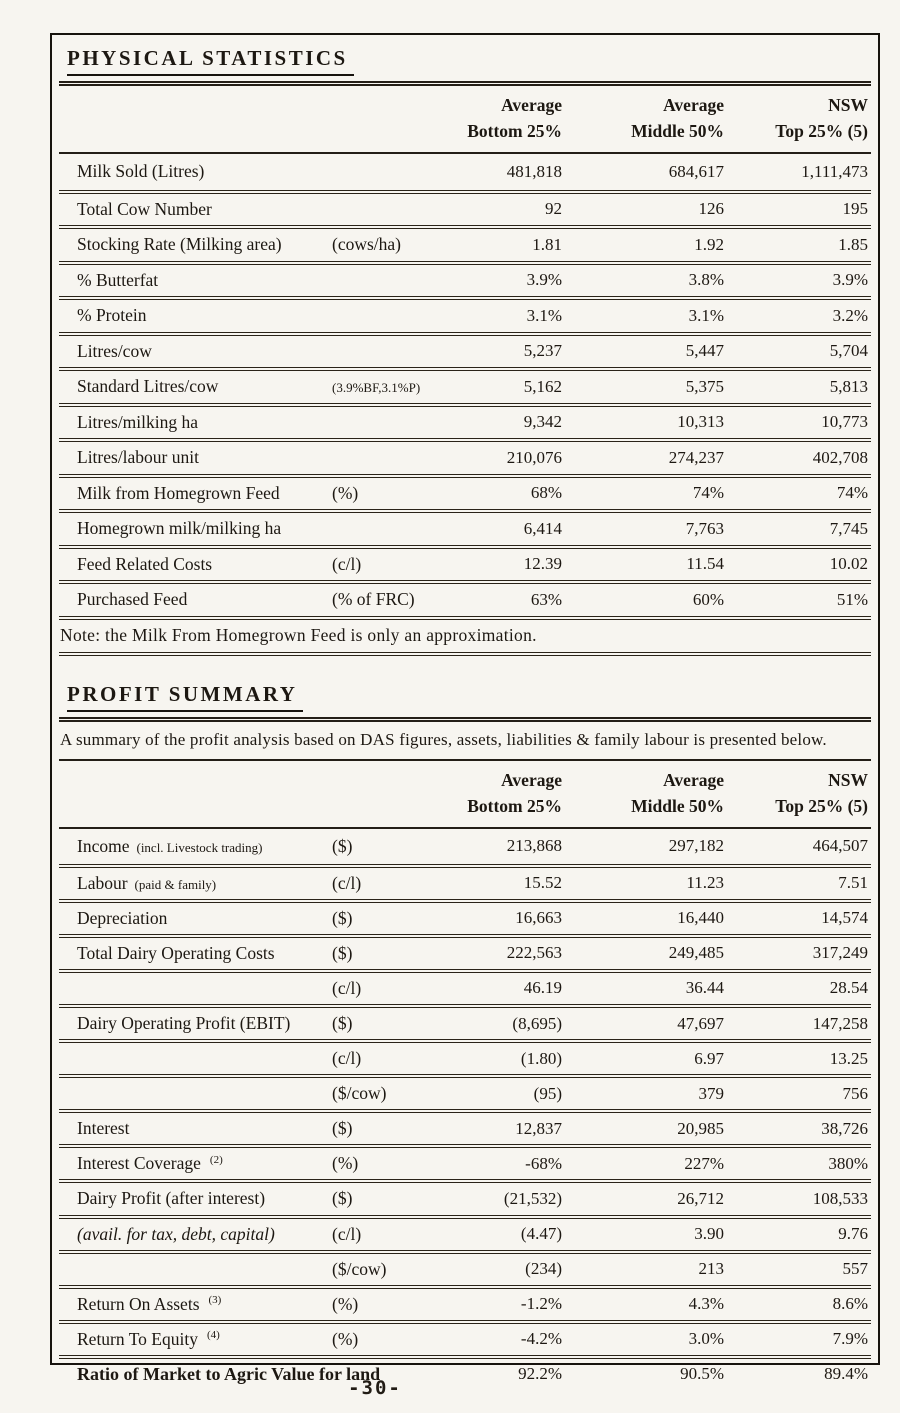  I want to click on row-value-bottom25: 3.9%, so click(544, 280).